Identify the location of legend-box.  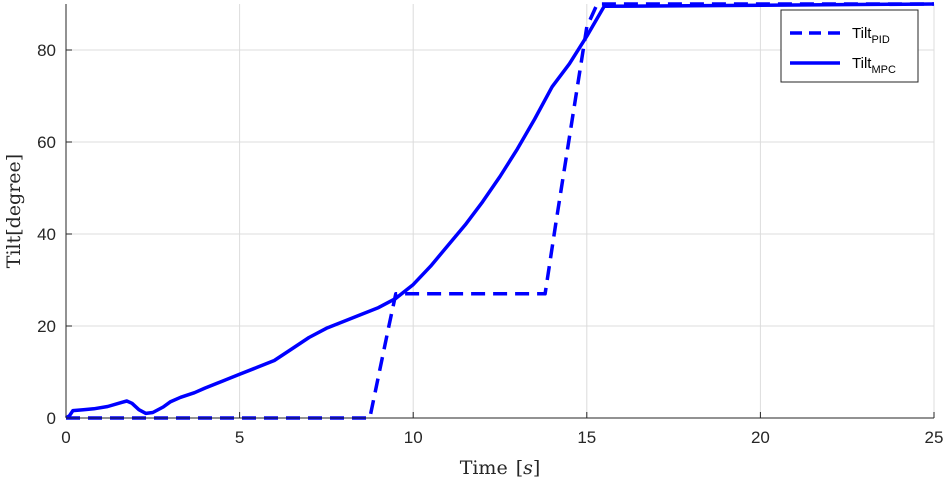
(849, 46).